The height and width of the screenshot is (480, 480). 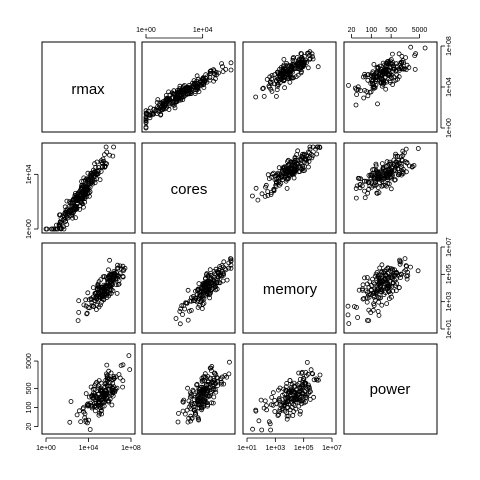 What do you see at coordinates (449, 128) in the screenshot?
I see `tick-label: 1e+00` at bounding box center [449, 128].